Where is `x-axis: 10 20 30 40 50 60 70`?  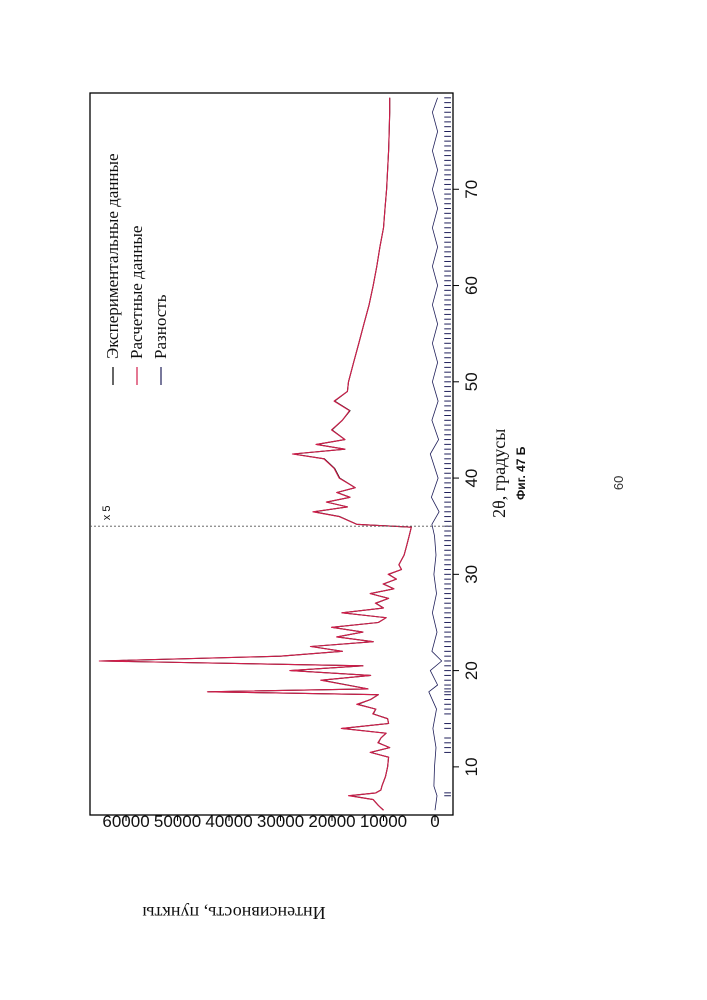
x-axis: 10 20 30 40 50 60 70 is located at coordinates (467, 478).